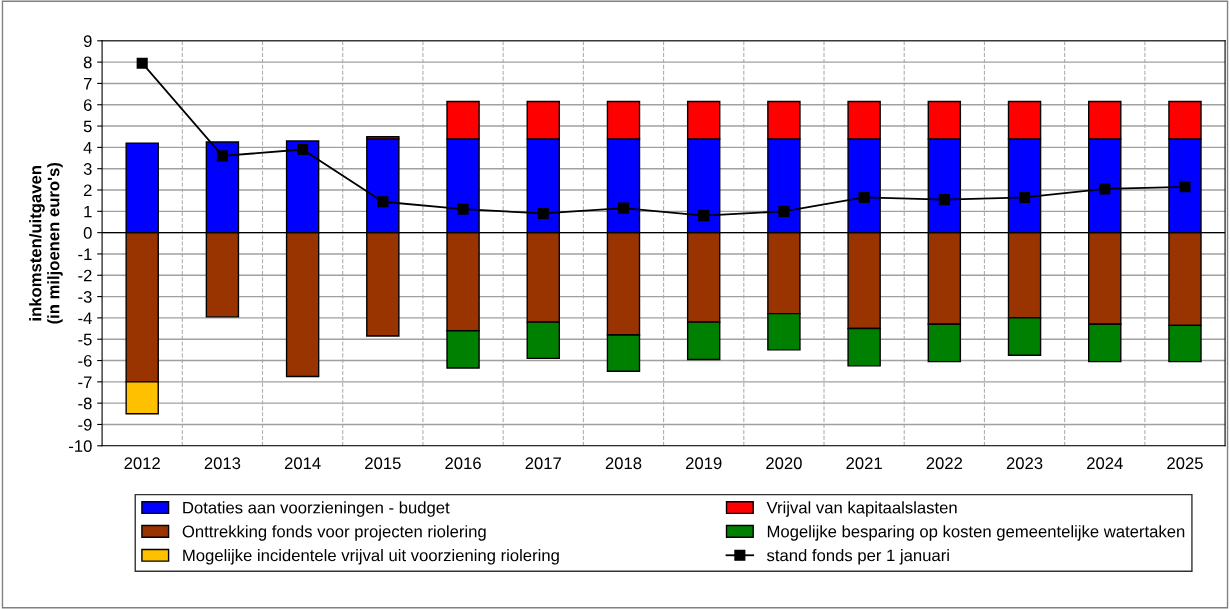 The width and height of the screenshot is (1230, 609). Describe the element at coordinates (543, 463) in the screenshot. I see `x-tick-label: 2017` at that location.